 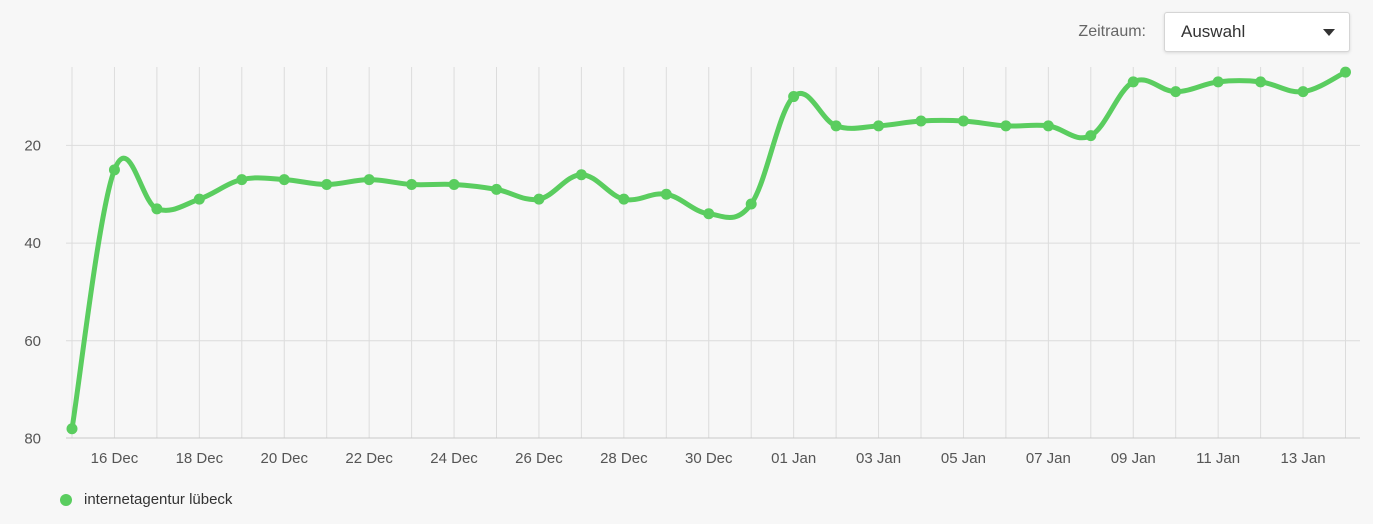 What do you see at coordinates (878, 458) in the screenshot?
I see `x-tick-label: 03 Jan` at bounding box center [878, 458].